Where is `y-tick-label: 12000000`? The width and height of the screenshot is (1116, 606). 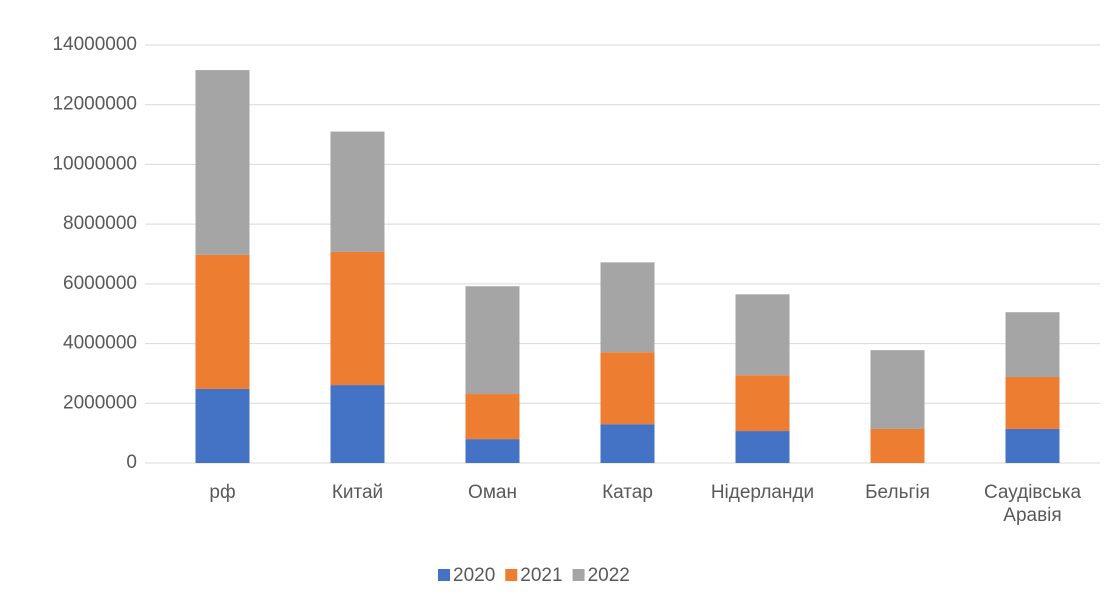 y-tick-label: 12000000 is located at coordinates (94, 104).